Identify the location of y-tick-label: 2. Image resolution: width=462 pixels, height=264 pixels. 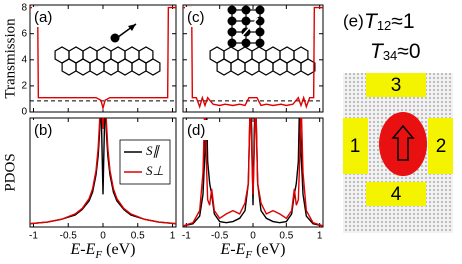
(24, 86).